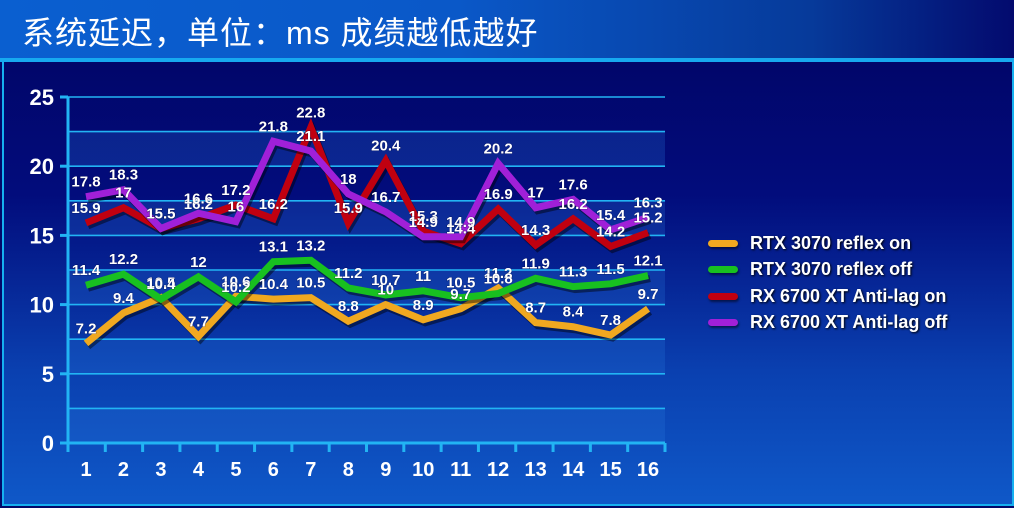 Image resolution: width=1014 pixels, height=508 pixels. What do you see at coordinates (348, 179) in the screenshot?
I see `data-label: 18` at bounding box center [348, 179].